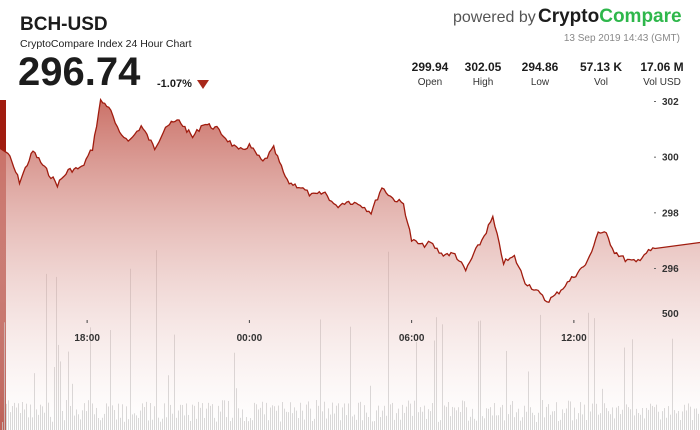  Describe the element at coordinates (670, 102) in the screenshot. I see `price-tick-label: 302` at that location.